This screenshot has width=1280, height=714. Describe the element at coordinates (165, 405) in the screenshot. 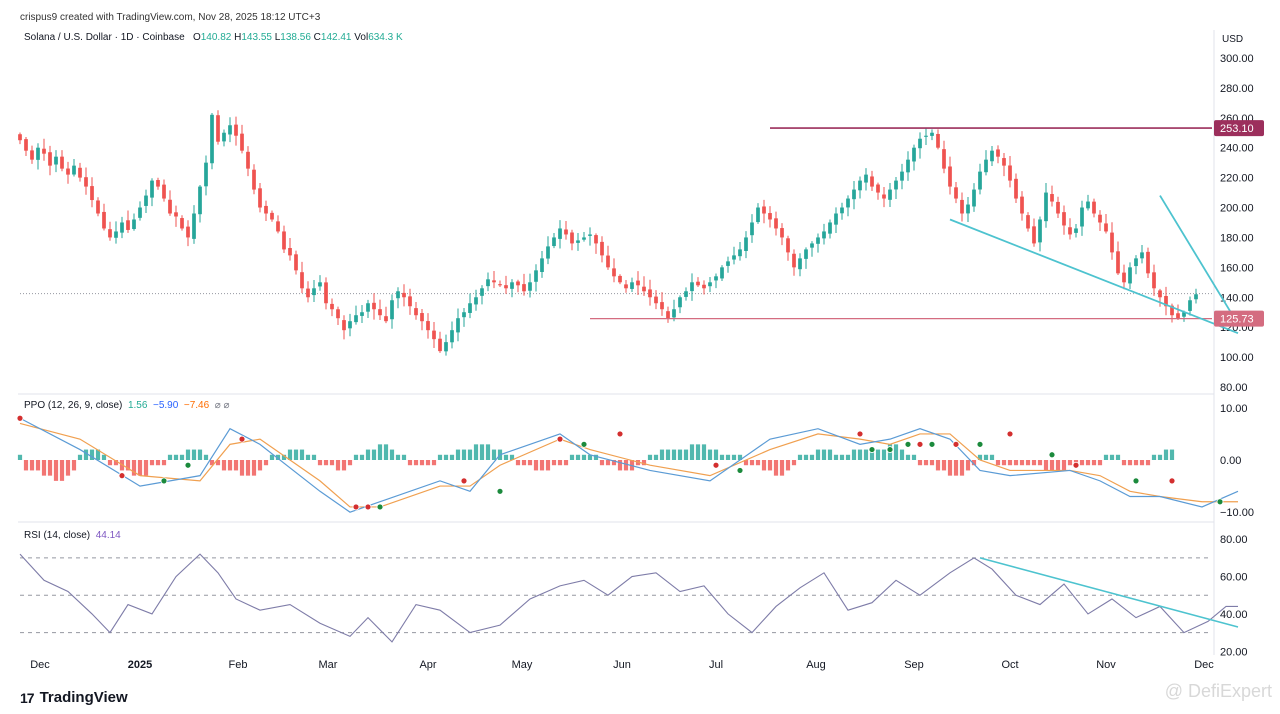

I see `ppo-signal-value: −5.90` at that location.